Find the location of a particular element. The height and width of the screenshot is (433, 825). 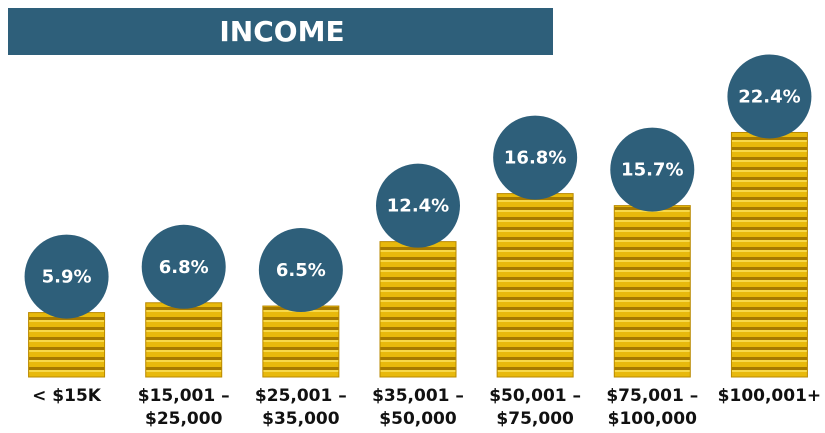

x-tick-label: $50,001 – $75,000 is located at coordinates (535, 407).